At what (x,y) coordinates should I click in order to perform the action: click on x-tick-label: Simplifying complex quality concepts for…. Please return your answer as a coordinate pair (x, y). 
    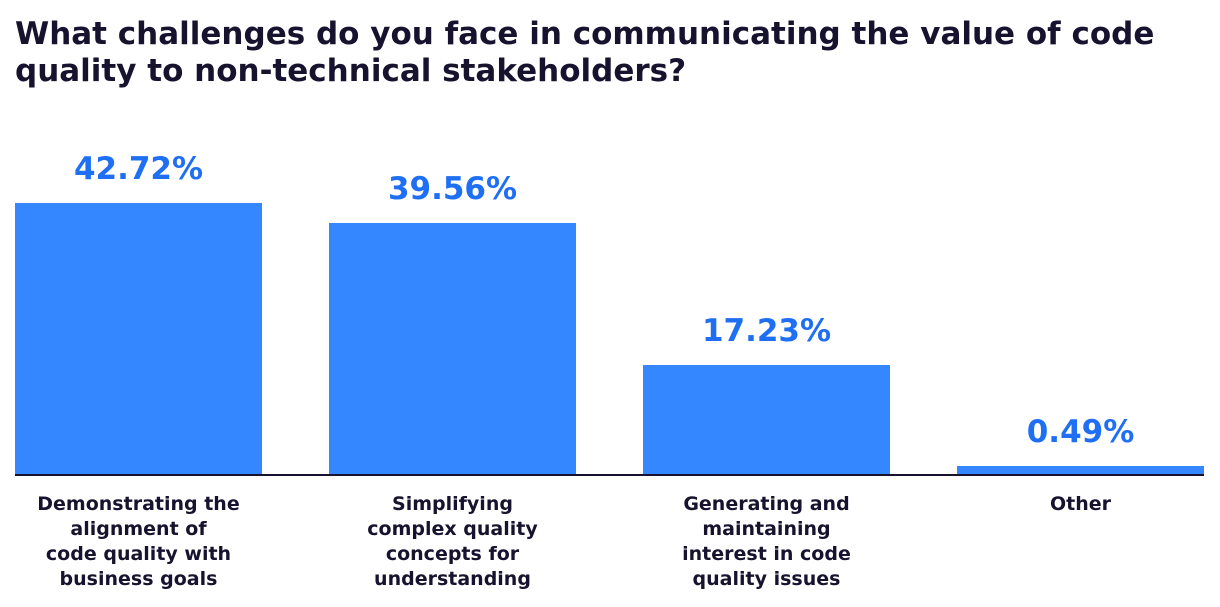
    Looking at the image, I should click on (452, 541).